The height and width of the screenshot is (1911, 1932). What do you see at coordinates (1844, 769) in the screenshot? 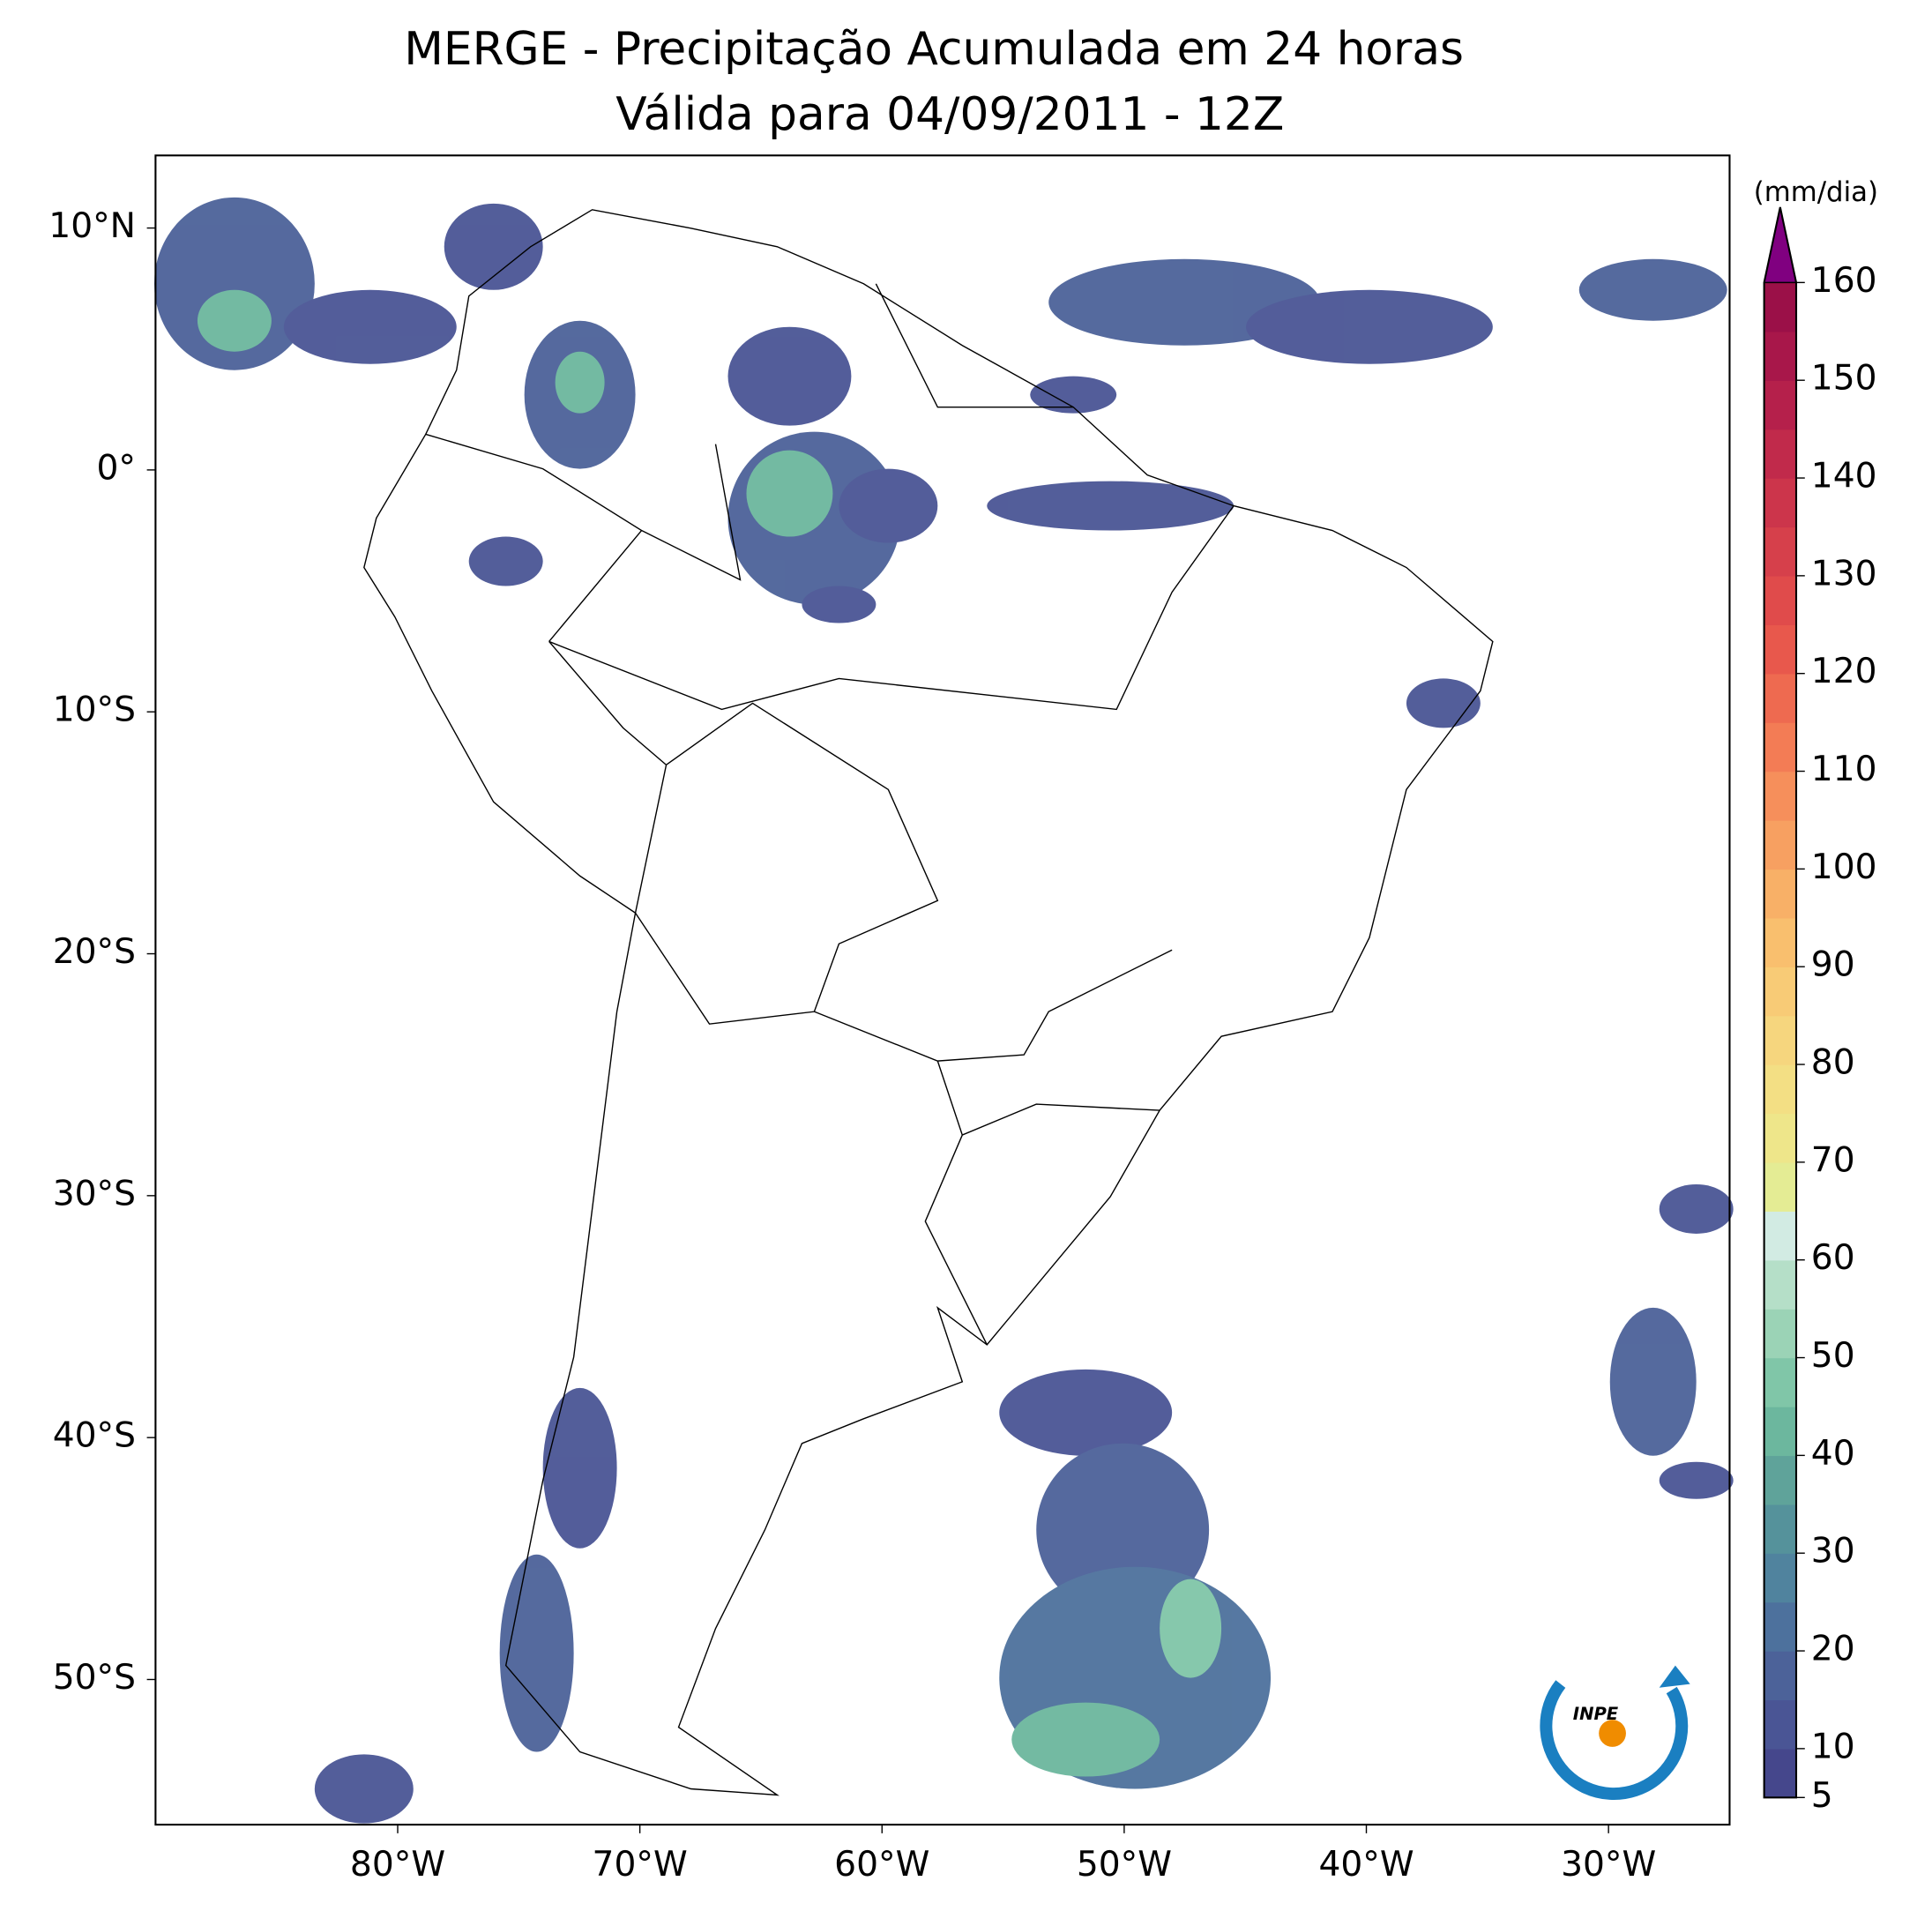
I see `colorbar-tick-label: 110` at bounding box center [1844, 769].